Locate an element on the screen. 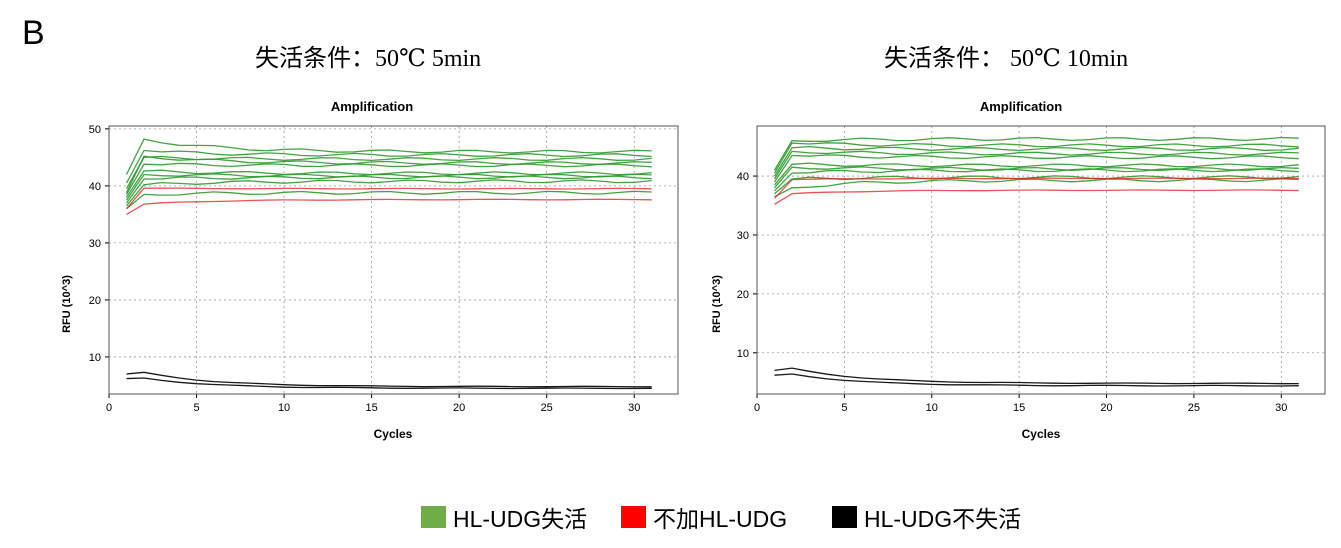 The width and height of the screenshot is (1341, 548). legend-swatch-red is located at coordinates (633, 517).